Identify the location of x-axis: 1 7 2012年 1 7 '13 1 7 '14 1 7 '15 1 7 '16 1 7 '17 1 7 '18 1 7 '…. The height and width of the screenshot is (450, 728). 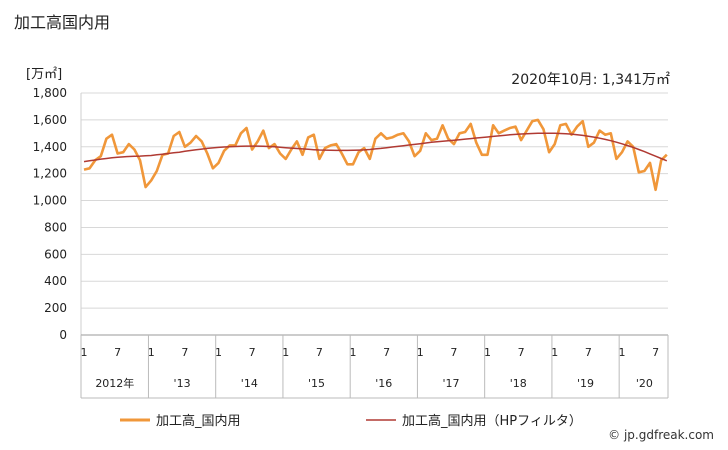
(374, 366).